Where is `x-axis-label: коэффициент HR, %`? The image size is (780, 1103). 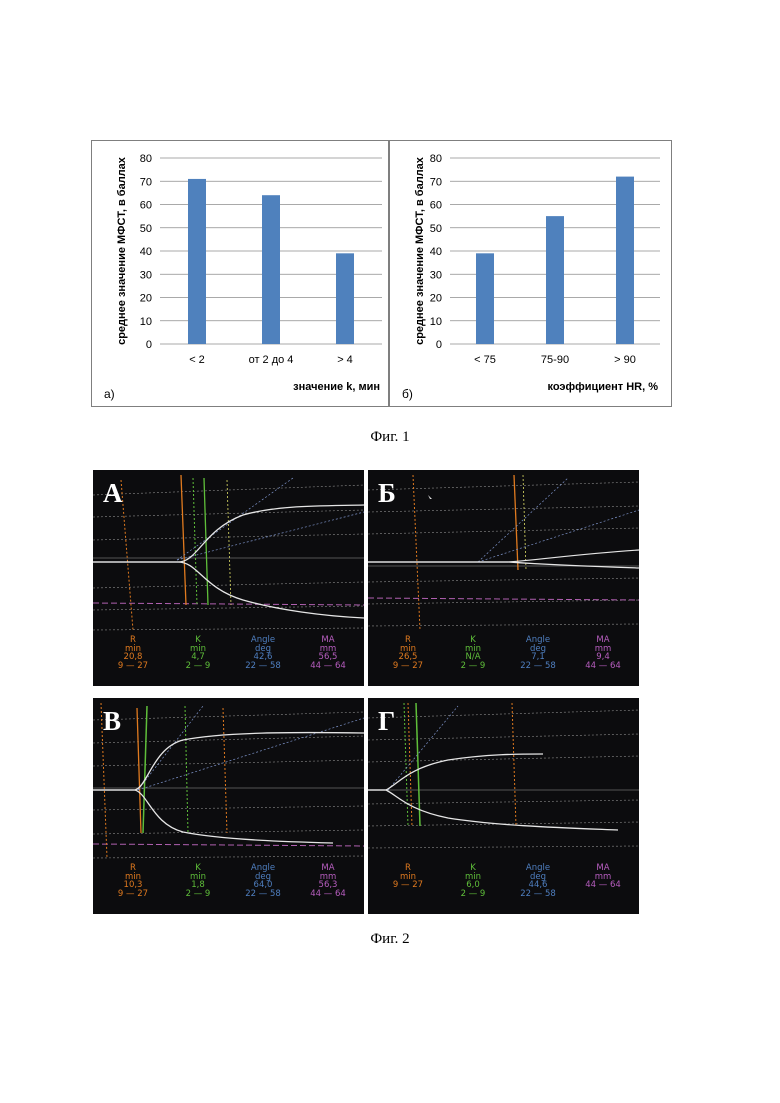
x-axis-label: коэффициент HR, % is located at coordinates (602, 387).